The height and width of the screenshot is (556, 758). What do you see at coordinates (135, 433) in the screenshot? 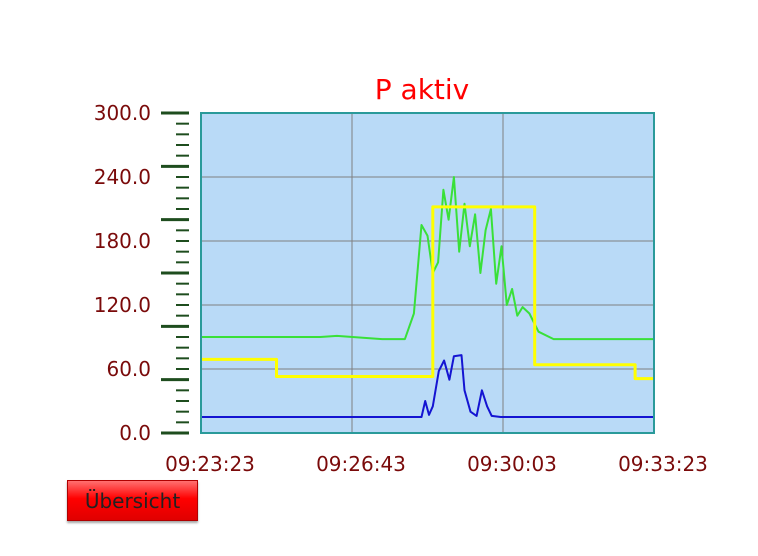
I see `y-tick-label: 0.0` at bounding box center [135, 433].